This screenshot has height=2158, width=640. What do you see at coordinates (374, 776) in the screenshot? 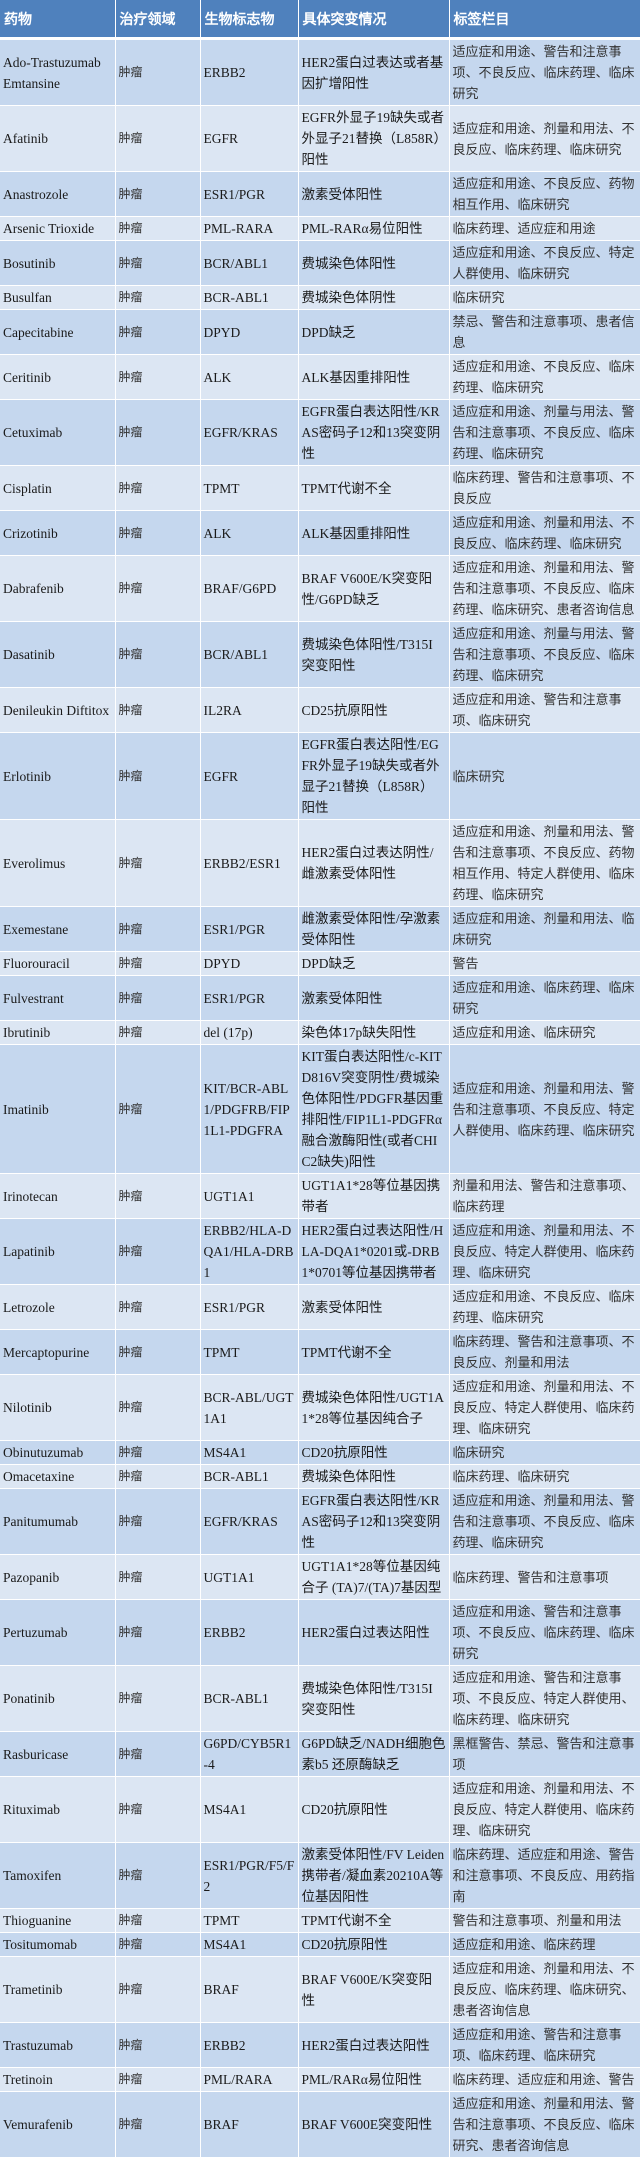
I see `cell-mutation-detail: EGFR蛋白表达阳性/EGFR外显子19缺失或者外显子21替换（L858R）阳性` at bounding box center [374, 776].